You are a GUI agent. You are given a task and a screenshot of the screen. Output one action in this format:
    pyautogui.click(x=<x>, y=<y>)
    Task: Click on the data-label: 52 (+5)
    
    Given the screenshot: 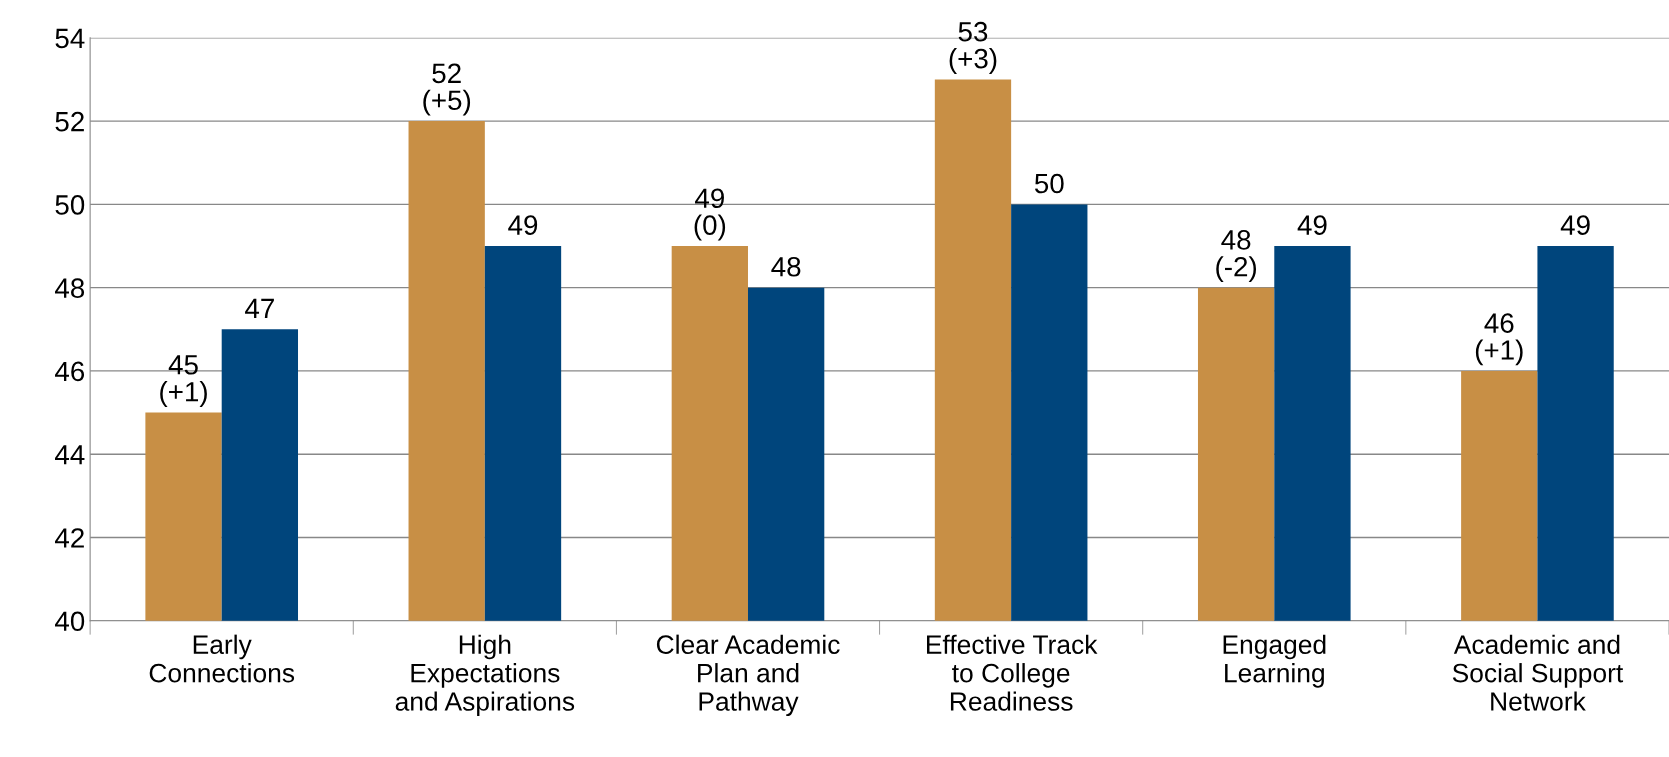 What is the action you would take?
    pyautogui.click(x=447, y=89)
    